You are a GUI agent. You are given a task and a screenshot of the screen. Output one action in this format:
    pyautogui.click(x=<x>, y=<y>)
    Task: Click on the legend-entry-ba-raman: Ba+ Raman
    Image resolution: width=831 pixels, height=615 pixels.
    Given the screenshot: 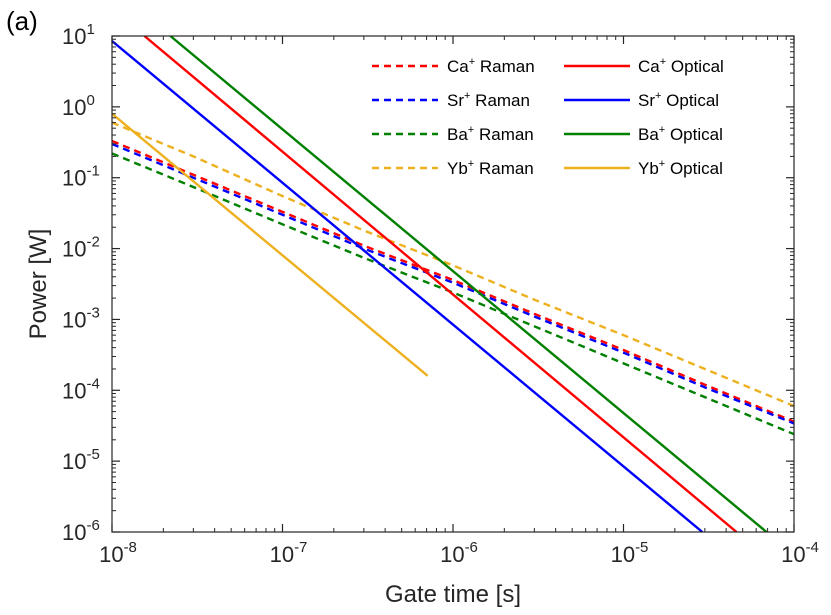 What is the action you would take?
    pyautogui.click(x=453, y=134)
    